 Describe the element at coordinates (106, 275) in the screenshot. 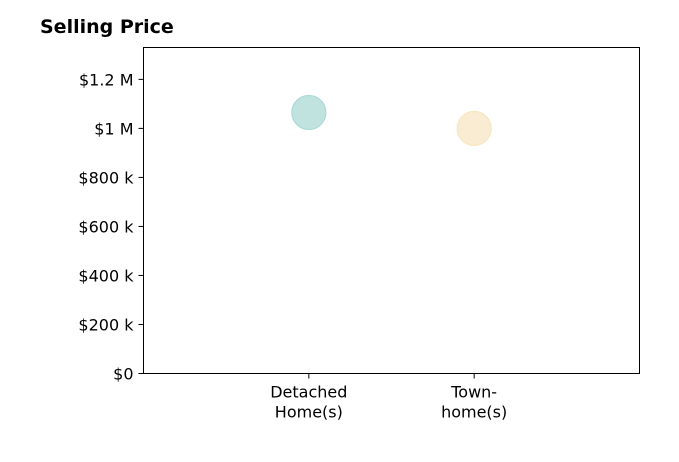

I see `y-tick-label: $400 k` at that location.